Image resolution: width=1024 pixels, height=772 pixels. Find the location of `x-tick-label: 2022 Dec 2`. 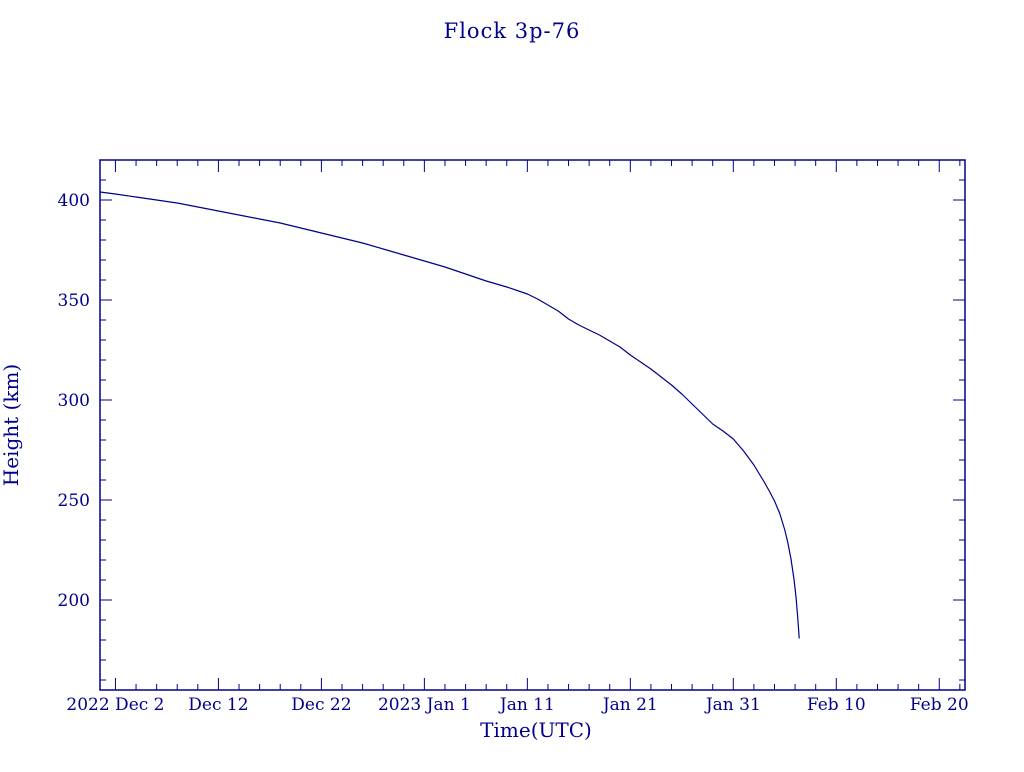

x-tick-label: 2022 Dec 2 is located at coordinates (115, 705).